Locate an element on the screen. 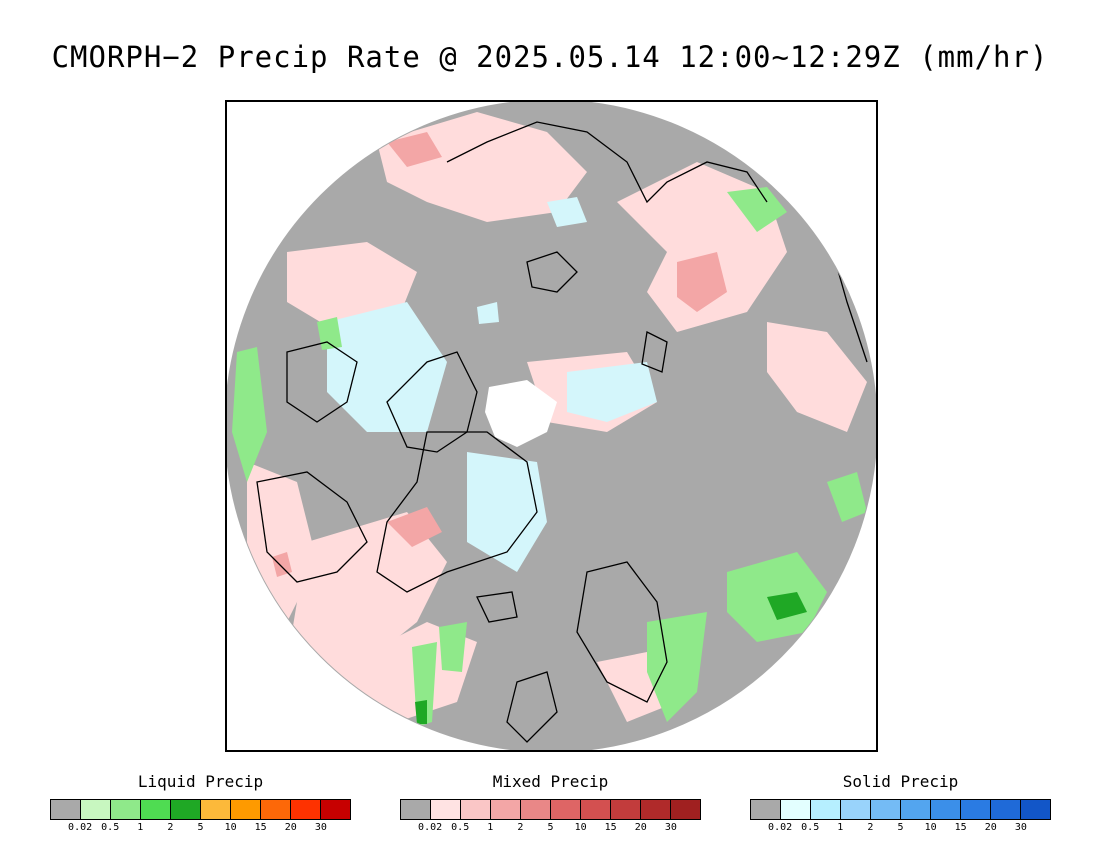 The image size is (1100, 850). liquid-precip-heavy is located at coordinates (611, 658).